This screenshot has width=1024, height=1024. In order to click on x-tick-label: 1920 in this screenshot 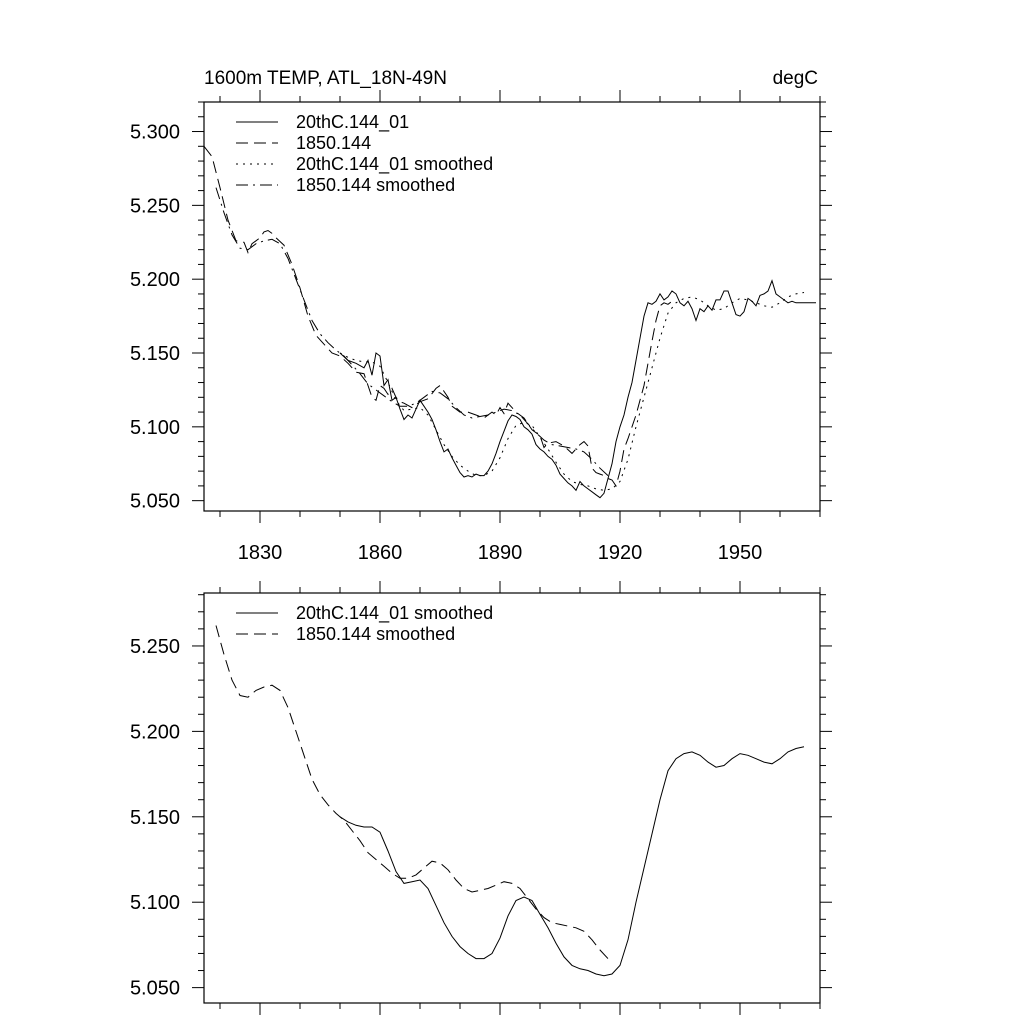, I will do `click(620, 553)`.